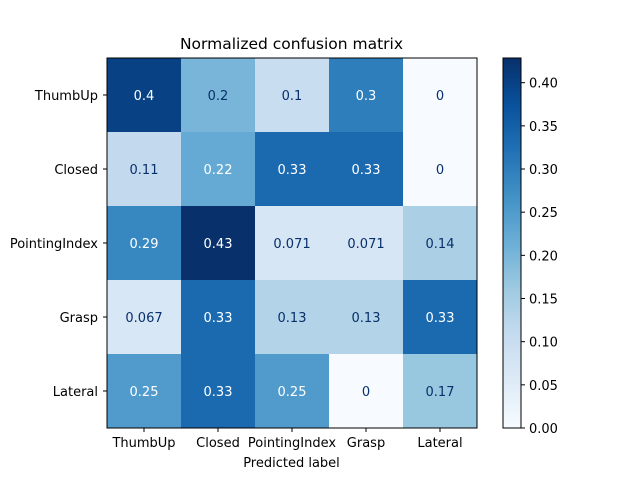 This screenshot has width=640, height=480. I want to click on cell-value-label: 0.067, so click(143, 318).